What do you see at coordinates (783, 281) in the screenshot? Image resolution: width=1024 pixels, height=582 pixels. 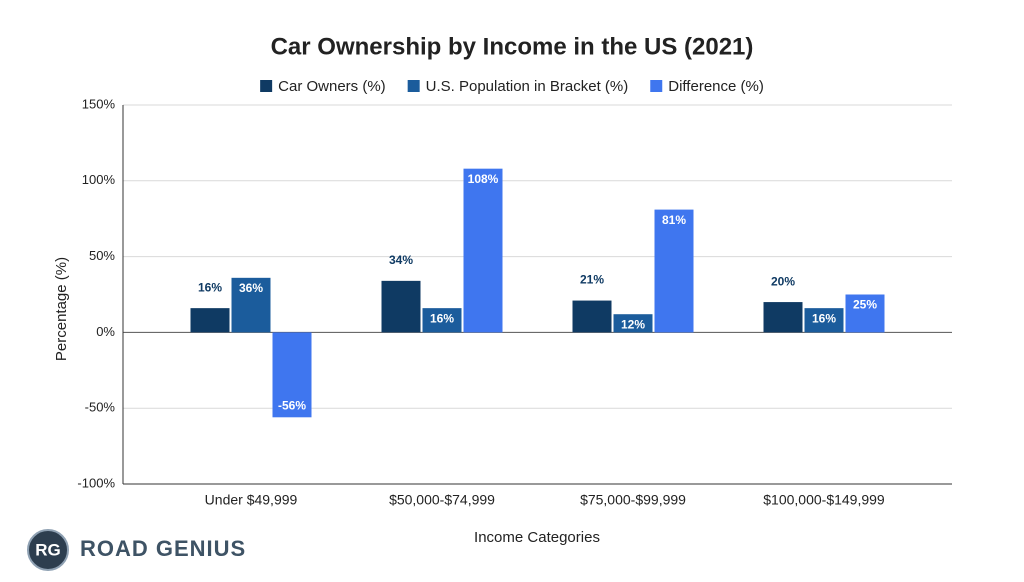 I see `data-label: 20%` at bounding box center [783, 281].